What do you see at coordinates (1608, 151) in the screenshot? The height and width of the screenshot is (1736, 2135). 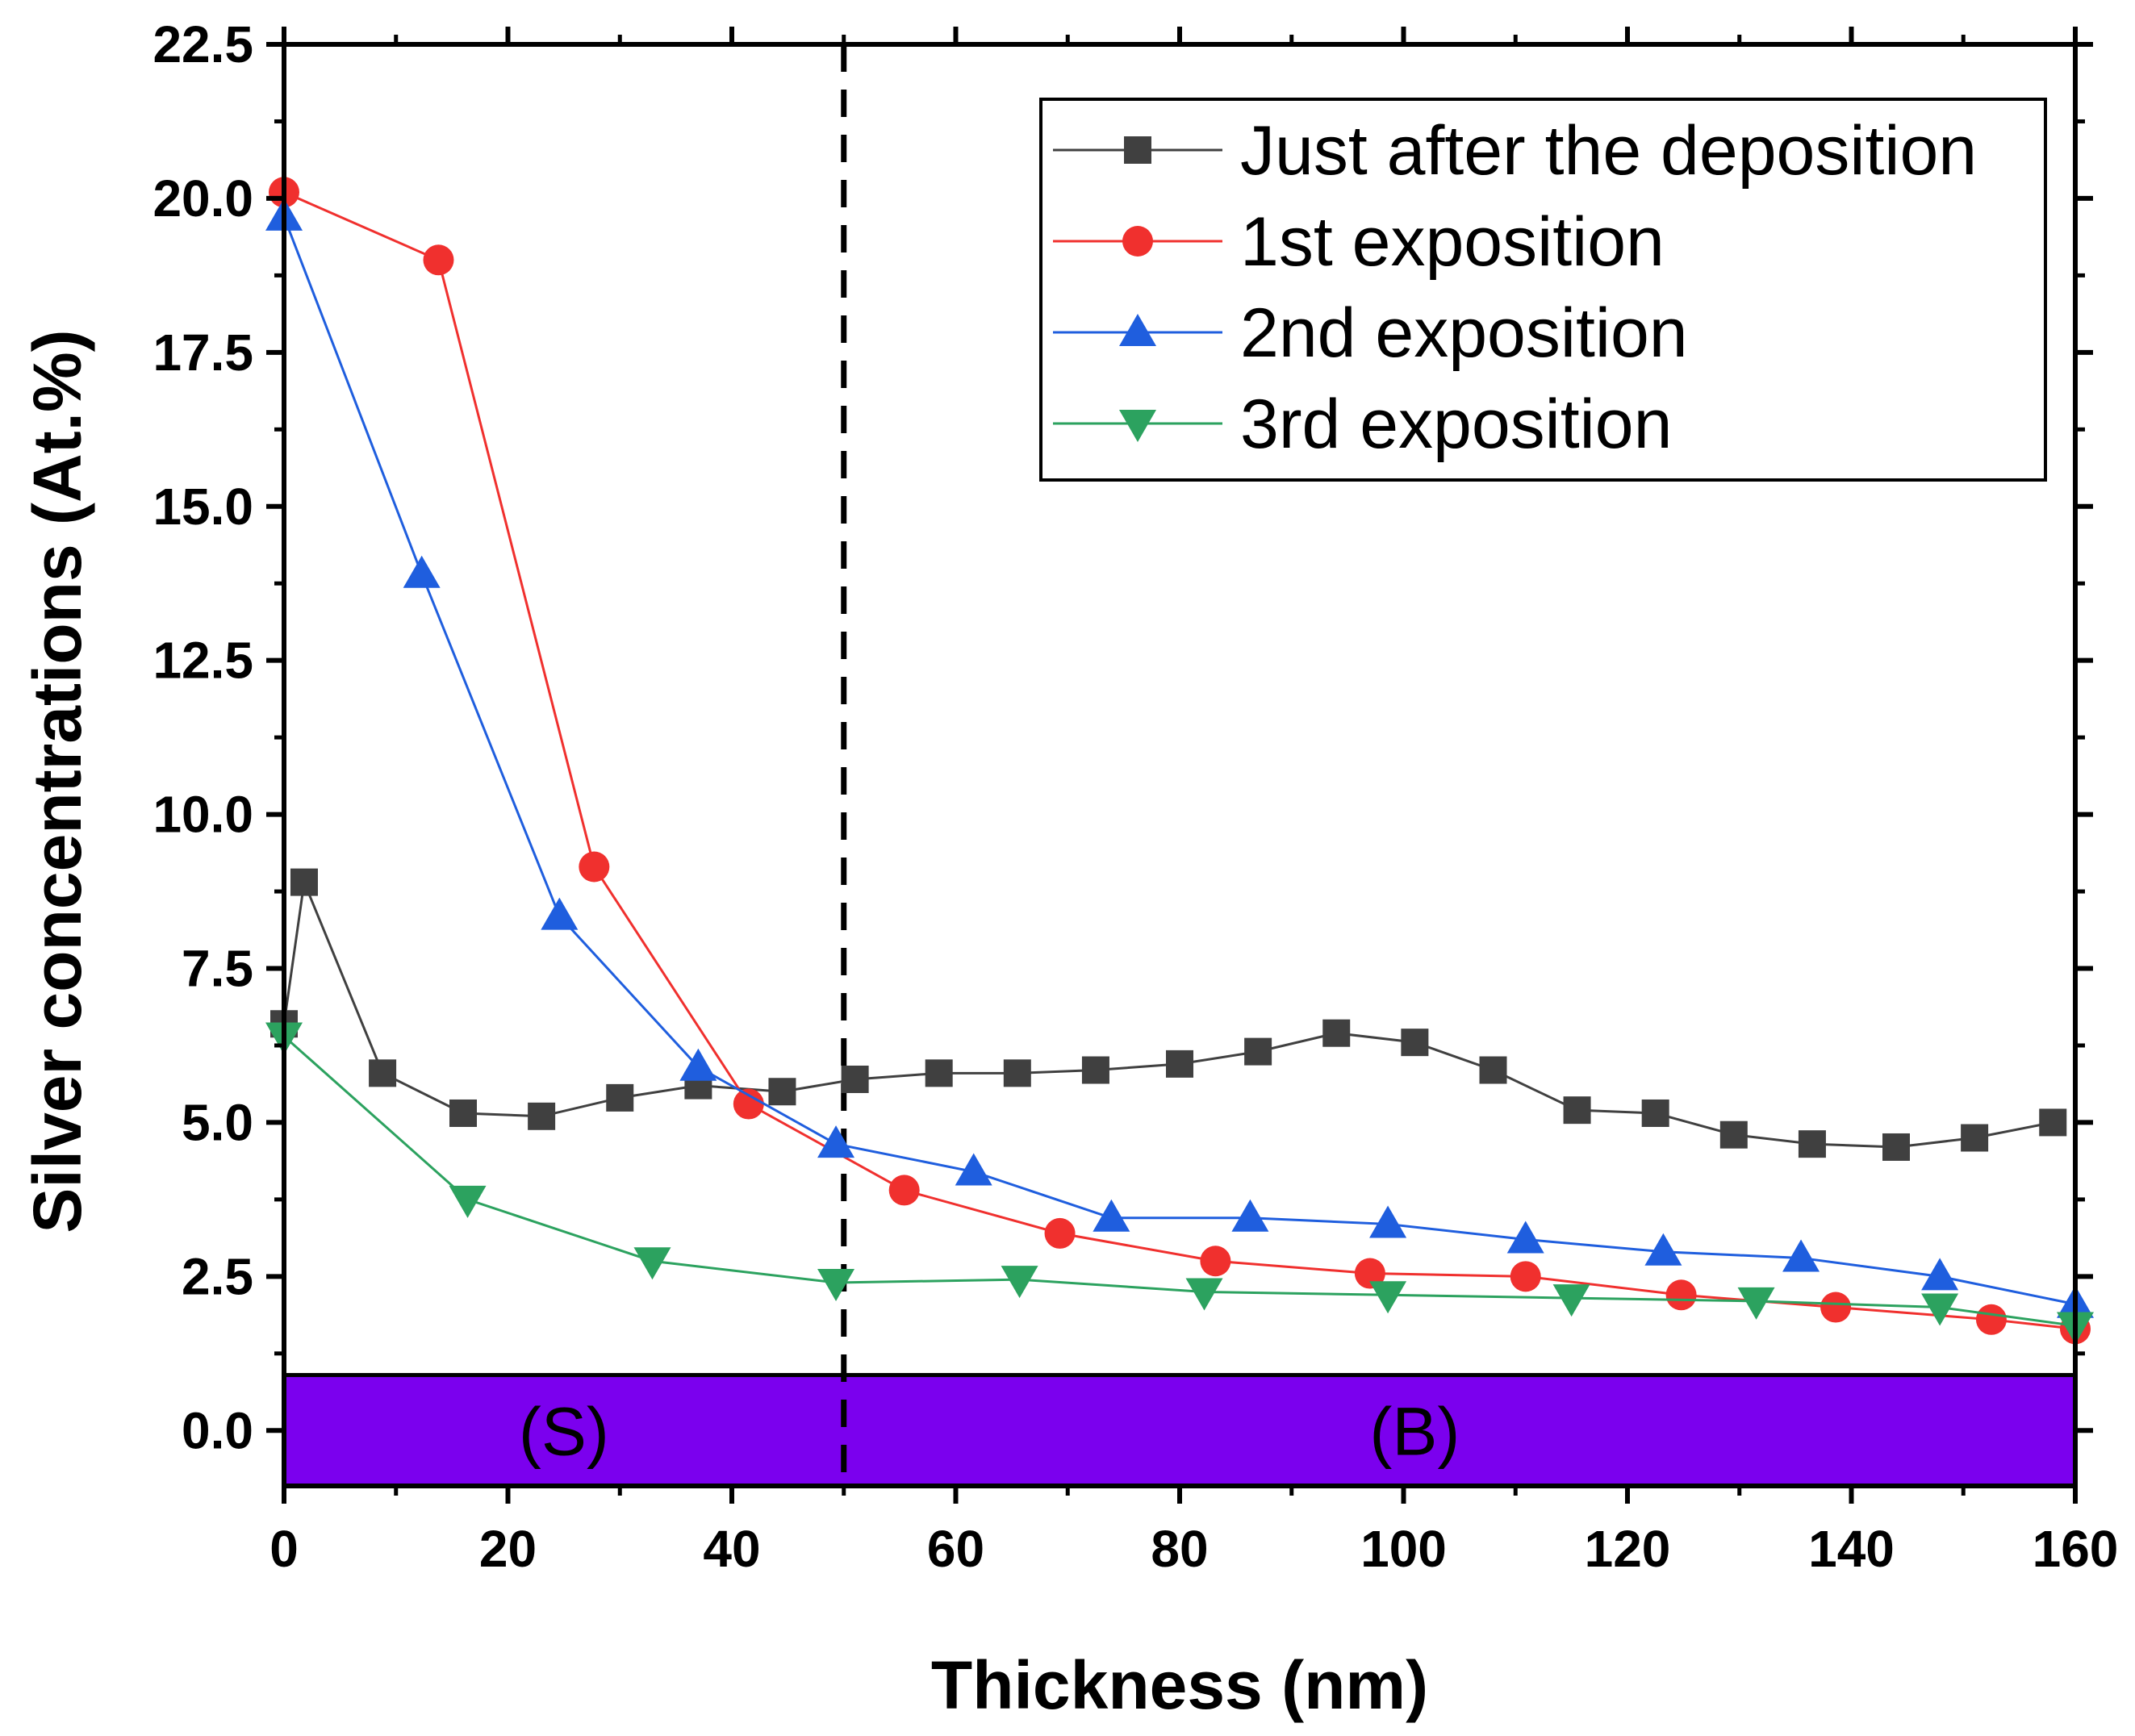 I see `legend-label: Just after the deposition` at bounding box center [1608, 151].